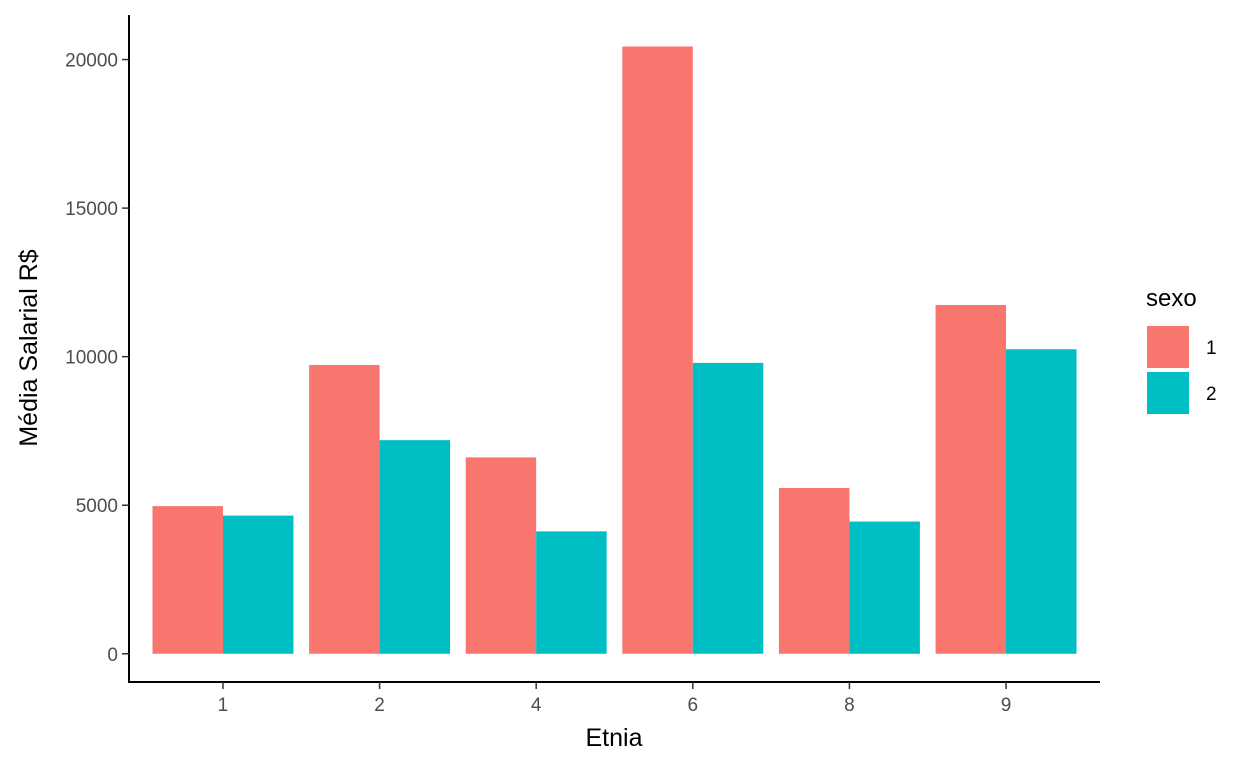  Describe the element at coordinates (614, 738) in the screenshot. I see `x-axis-title: Etnia` at that location.